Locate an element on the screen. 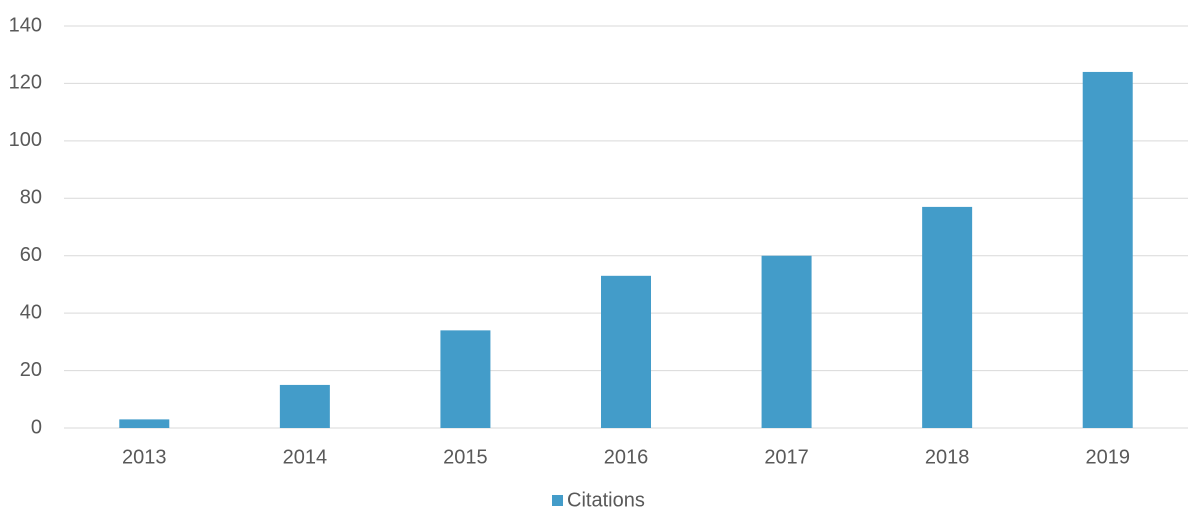 This screenshot has height=525, width=1190. x-tick-label: 2015 is located at coordinates (465, 457).